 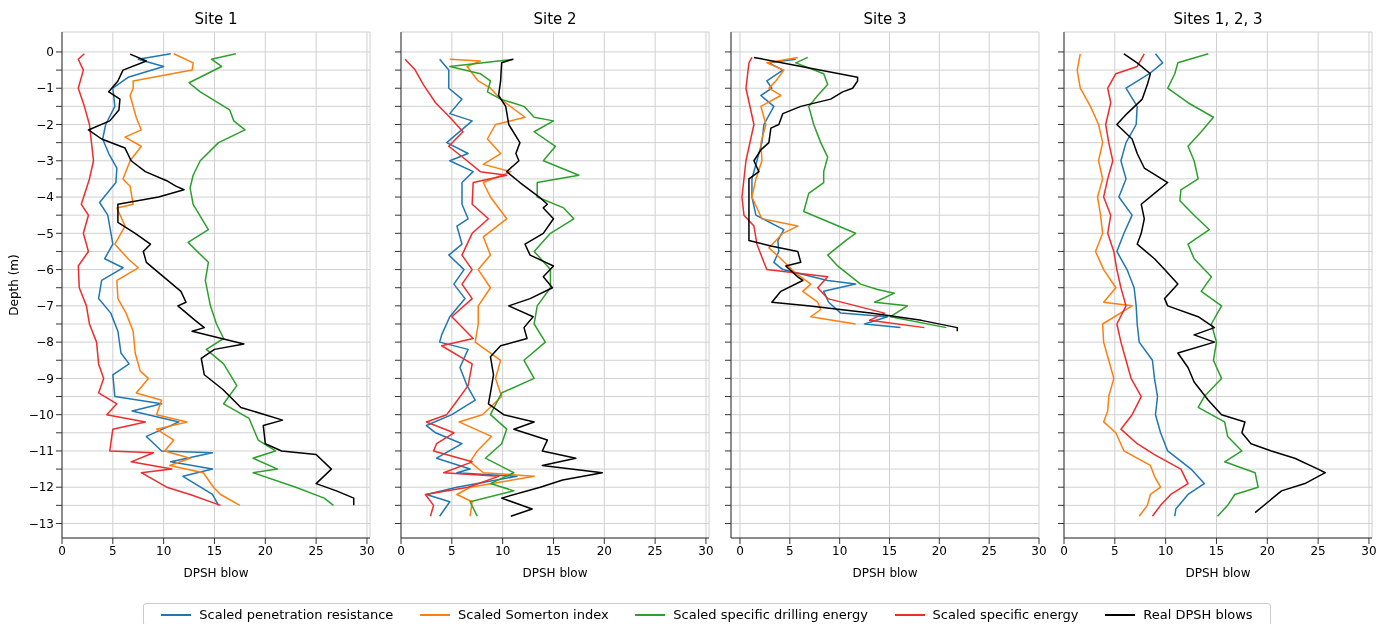 What do you see at coordinates (45, 88) in the screenshot?
I see `y-tick-label: −1` at bounding box center [45, 88].